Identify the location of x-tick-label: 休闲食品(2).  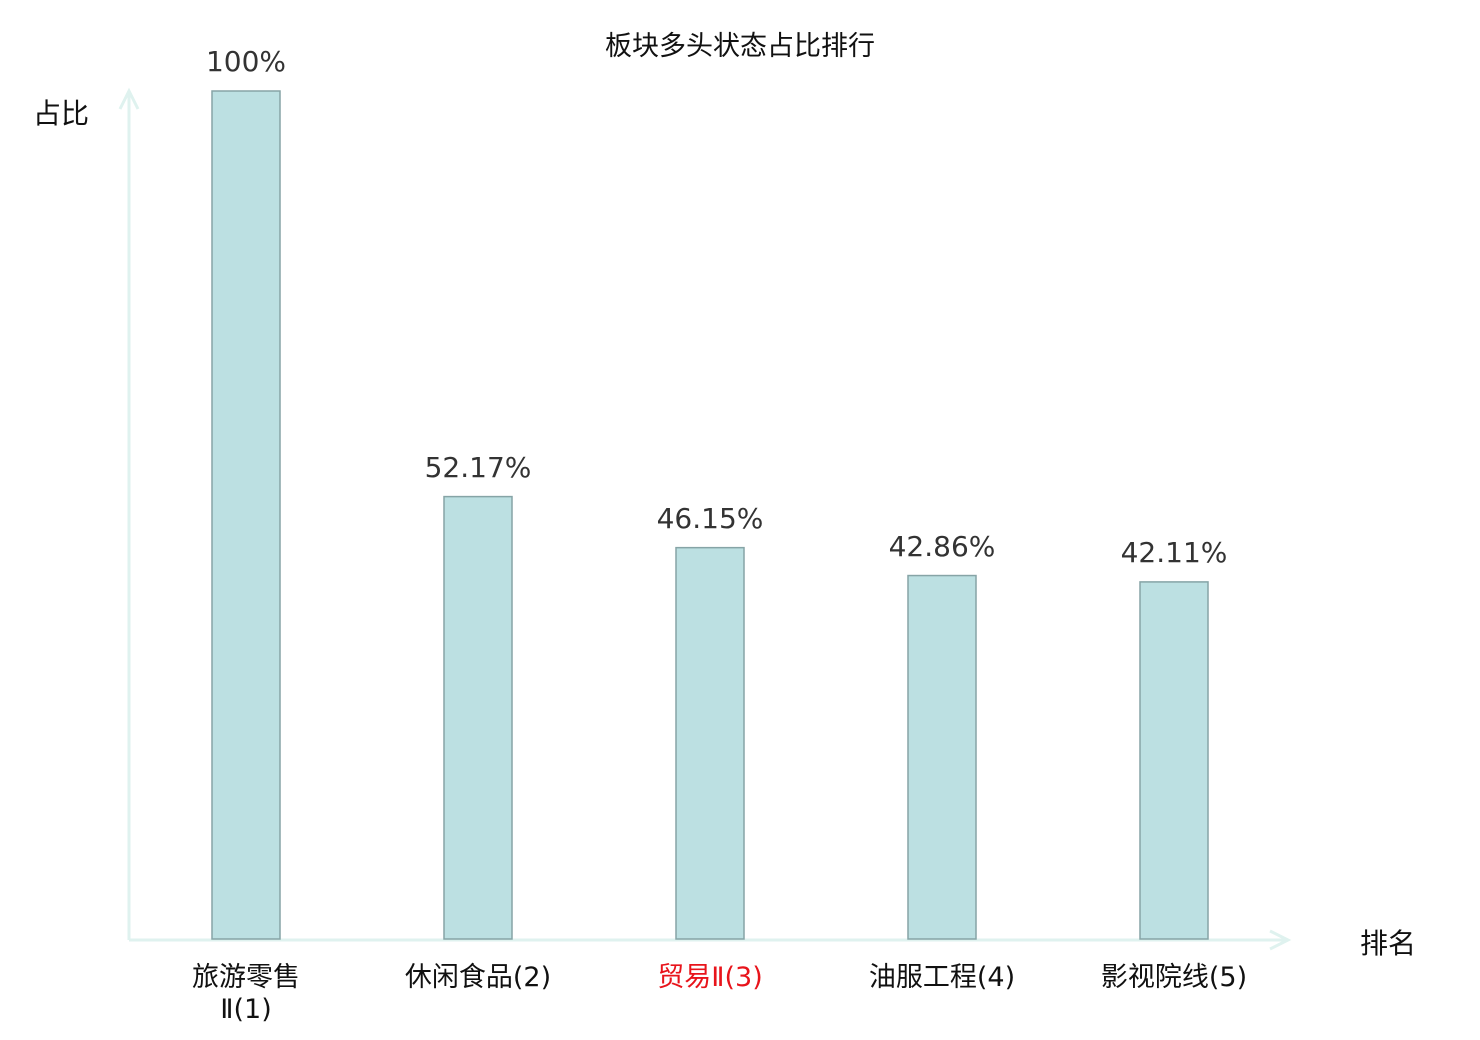
(478, 977).